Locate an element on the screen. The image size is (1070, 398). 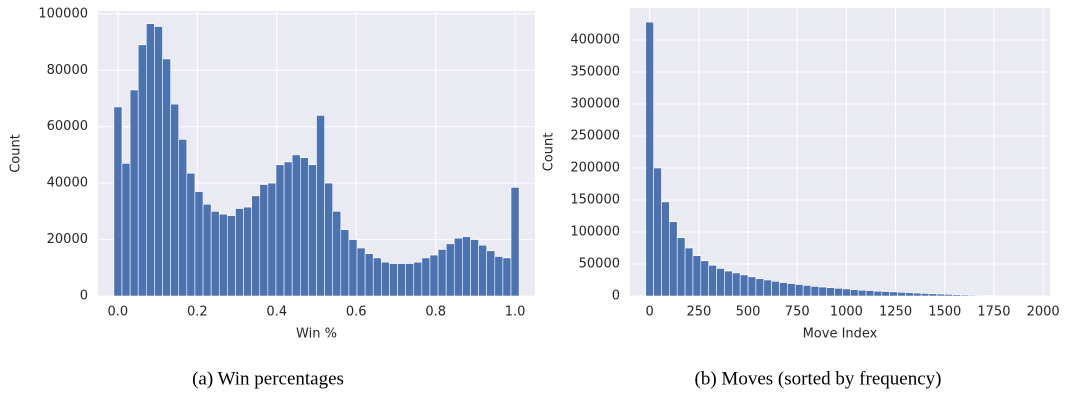
caption: (a) Win percentages is located at coordinates (268, 378).